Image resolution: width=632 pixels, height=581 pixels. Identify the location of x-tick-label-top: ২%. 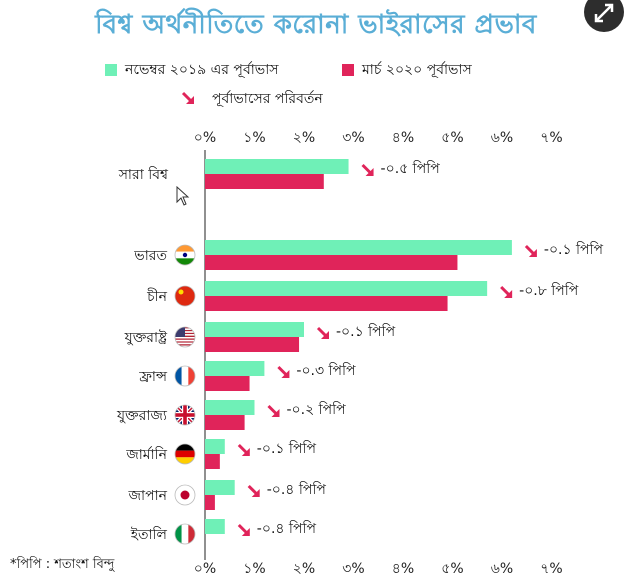
(304, 138).